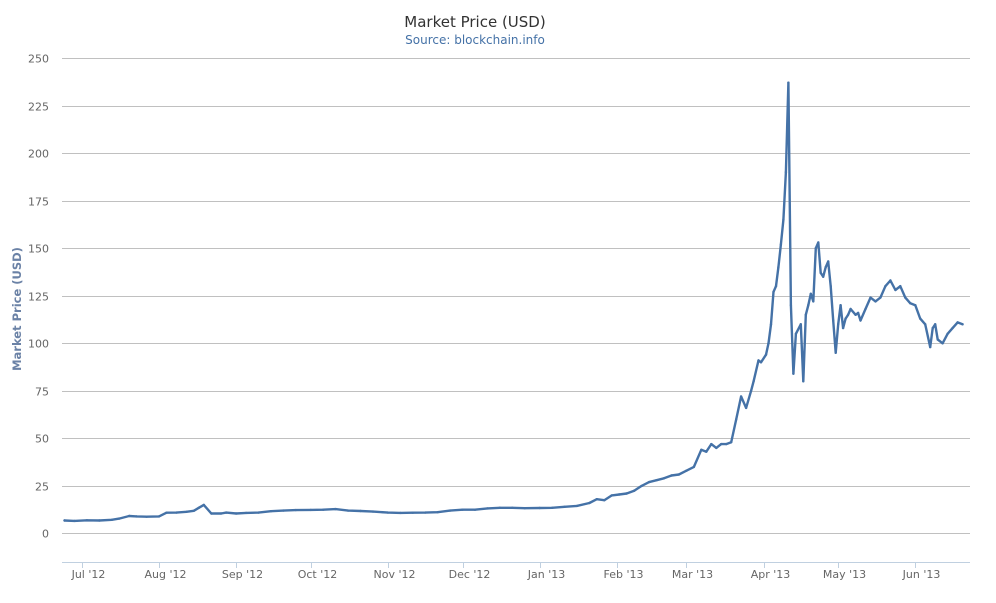 The width and height of the screenshot is (996, 603). Describe the element at coordinates (242, 574) in the screenshot. I see `x-tick-label: Sep '12` at that location.